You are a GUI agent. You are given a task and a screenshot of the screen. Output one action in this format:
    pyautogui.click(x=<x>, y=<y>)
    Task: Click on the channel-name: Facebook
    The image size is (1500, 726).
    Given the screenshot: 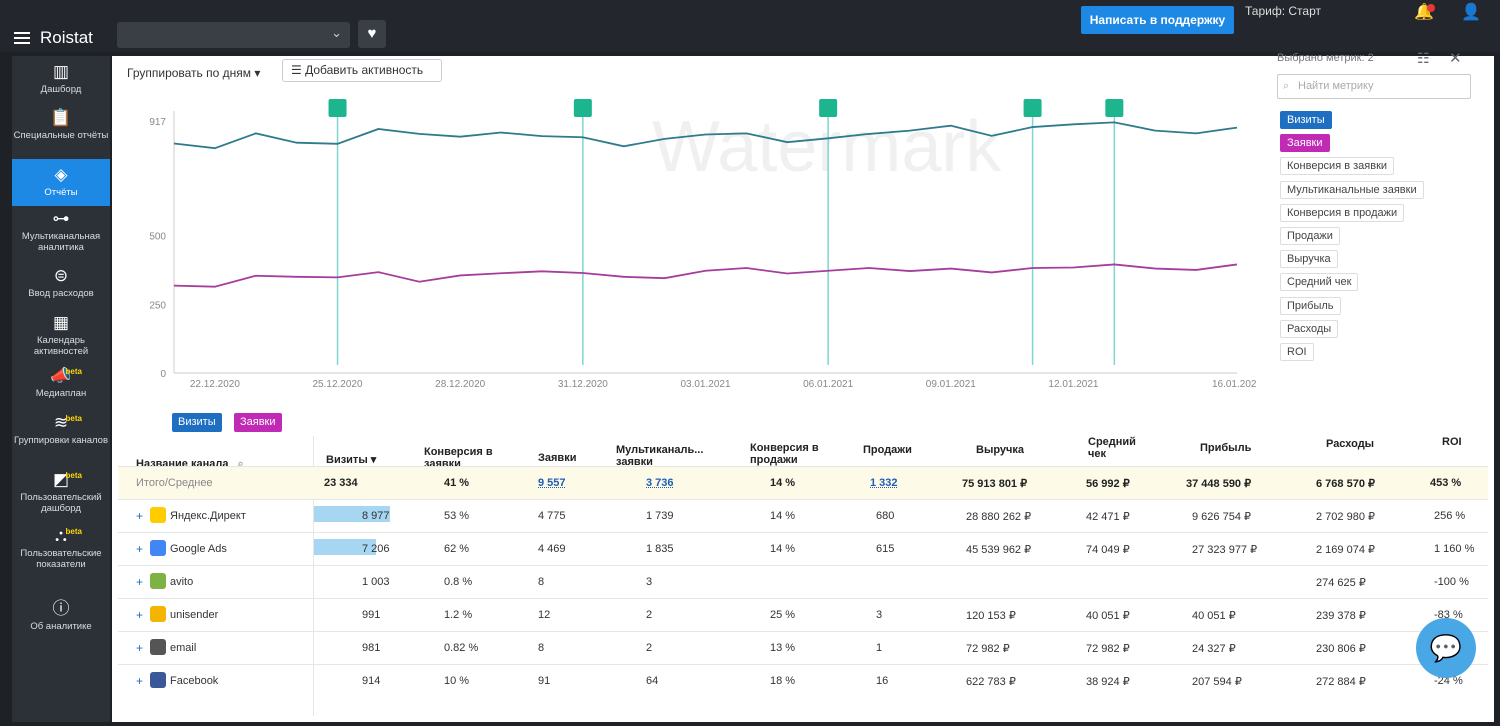 What is the action you would take?
    pyautogui.click(x=194, y=681)
    